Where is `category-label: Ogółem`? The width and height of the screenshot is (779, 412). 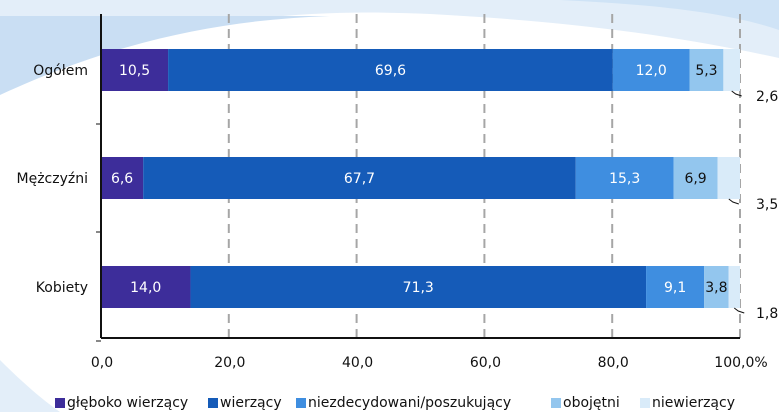
category-label: Ogółem is located at coordinates (60, 71).